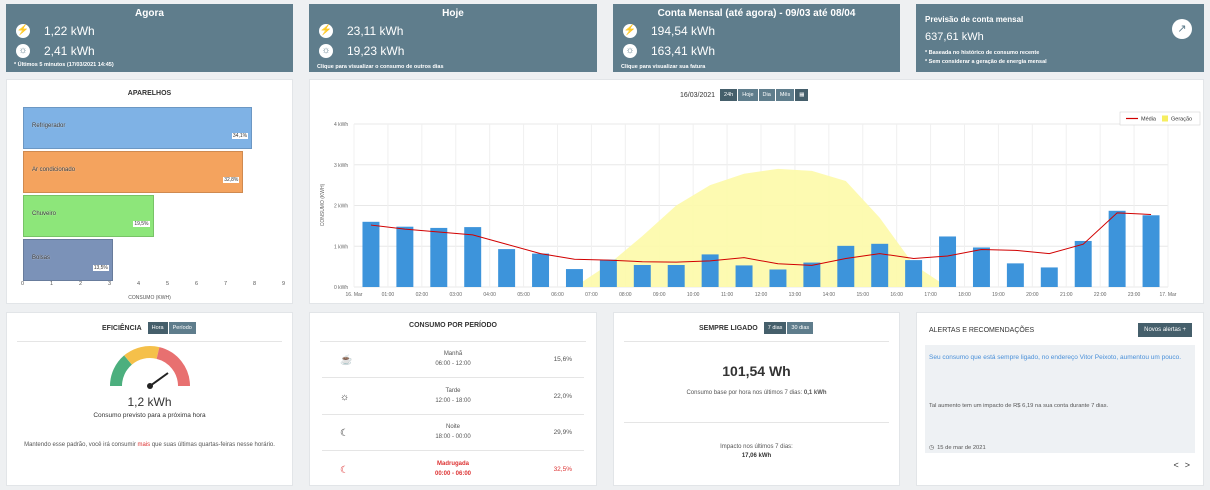  What do you see at coordinates (1149, 120) in the screenshot?
I see `legend-media-label: Média` at bounding box center [1149, 120].